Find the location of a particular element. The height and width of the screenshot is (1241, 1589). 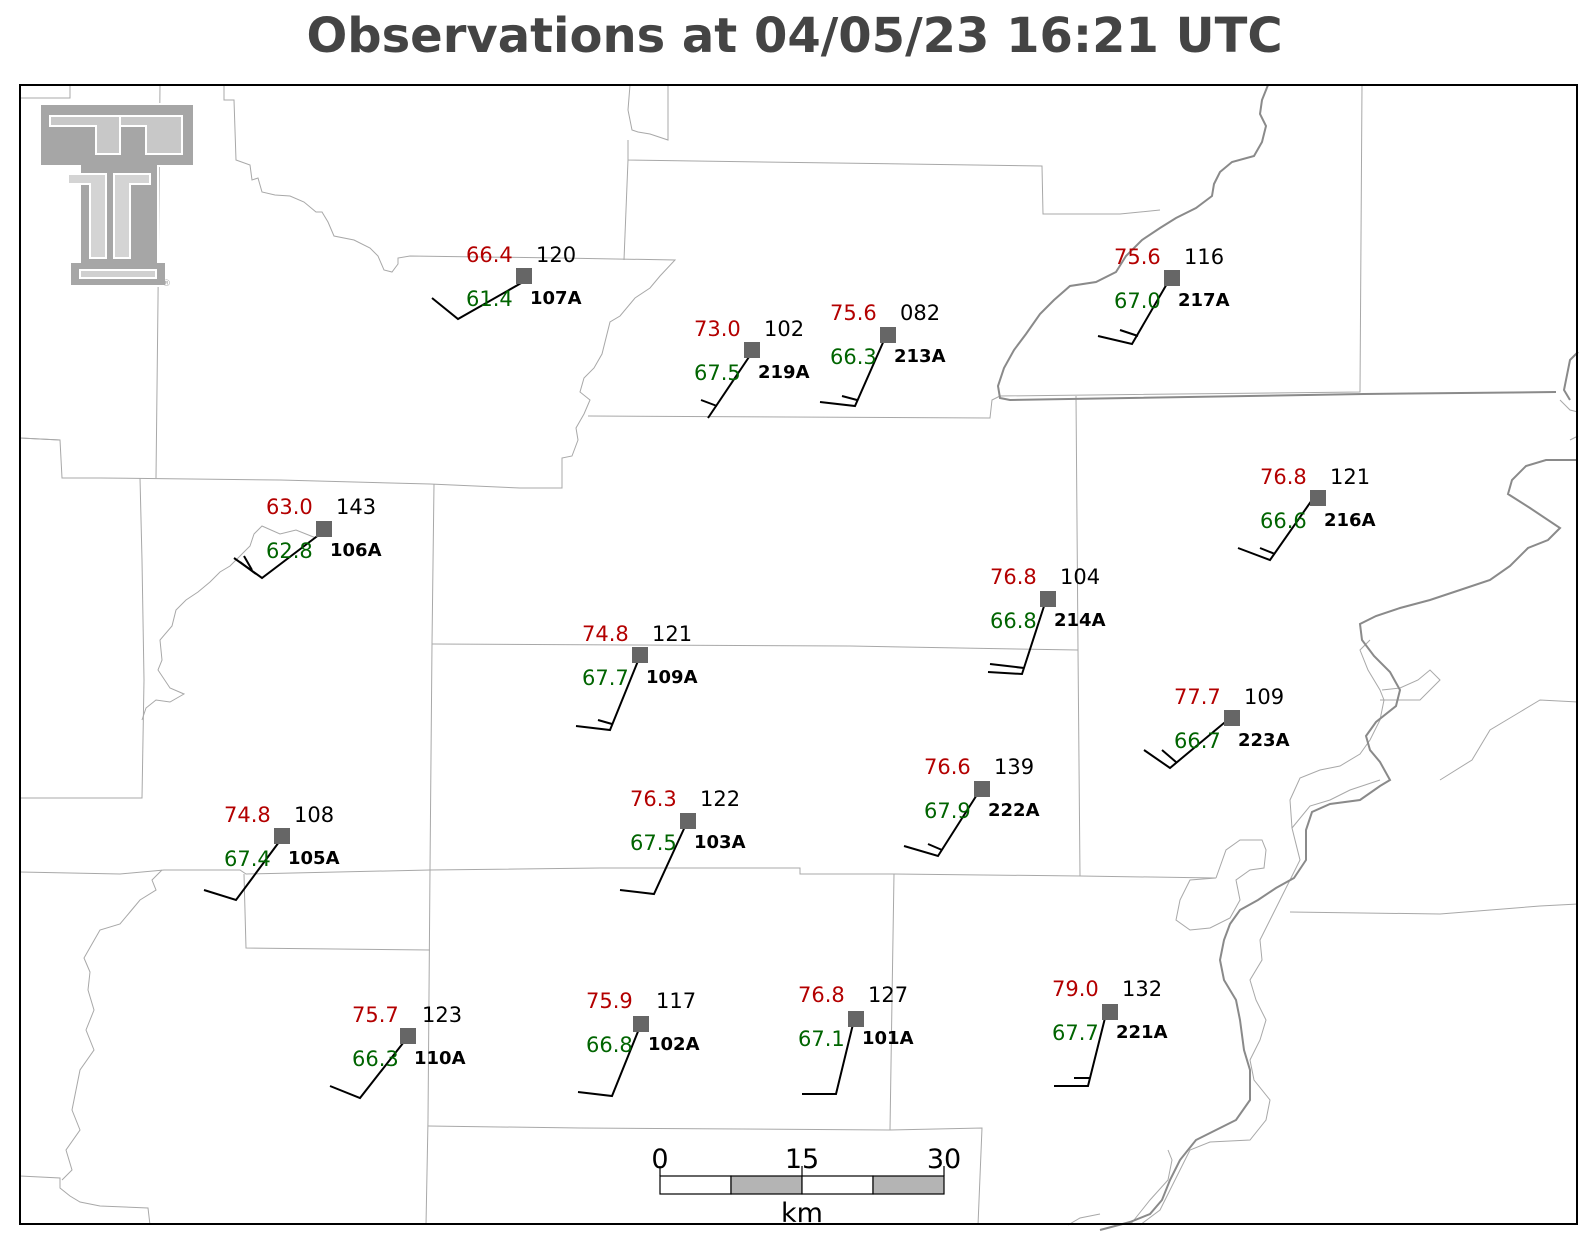

station-id: 109A is located at coordinates (672, 677).